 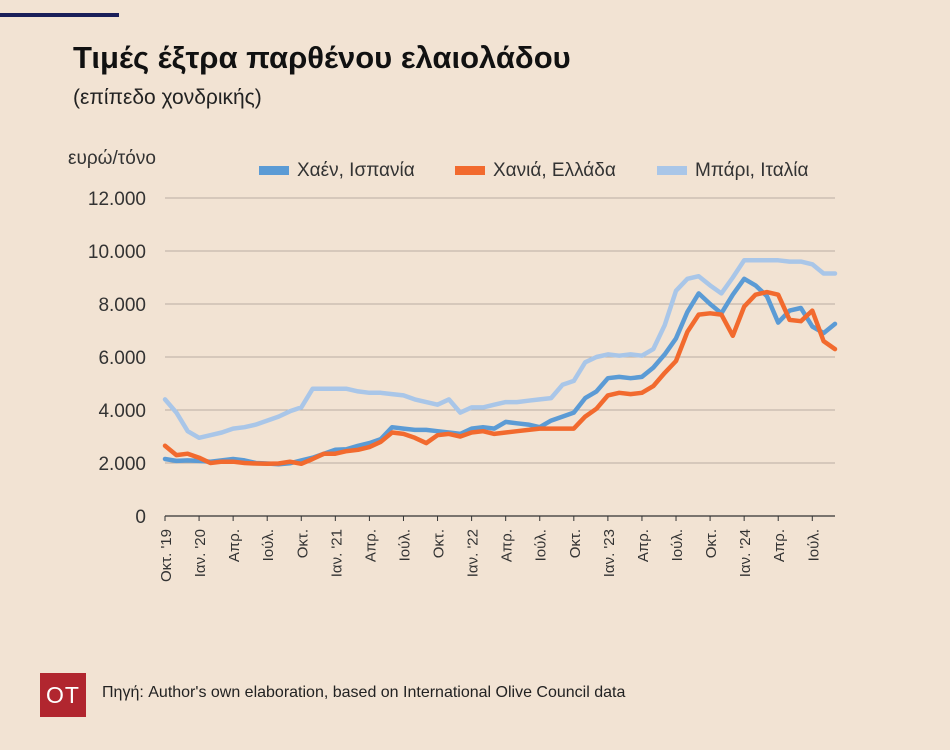 I want to click on y-tick-label: 12.000, so click(x=117, y=199).